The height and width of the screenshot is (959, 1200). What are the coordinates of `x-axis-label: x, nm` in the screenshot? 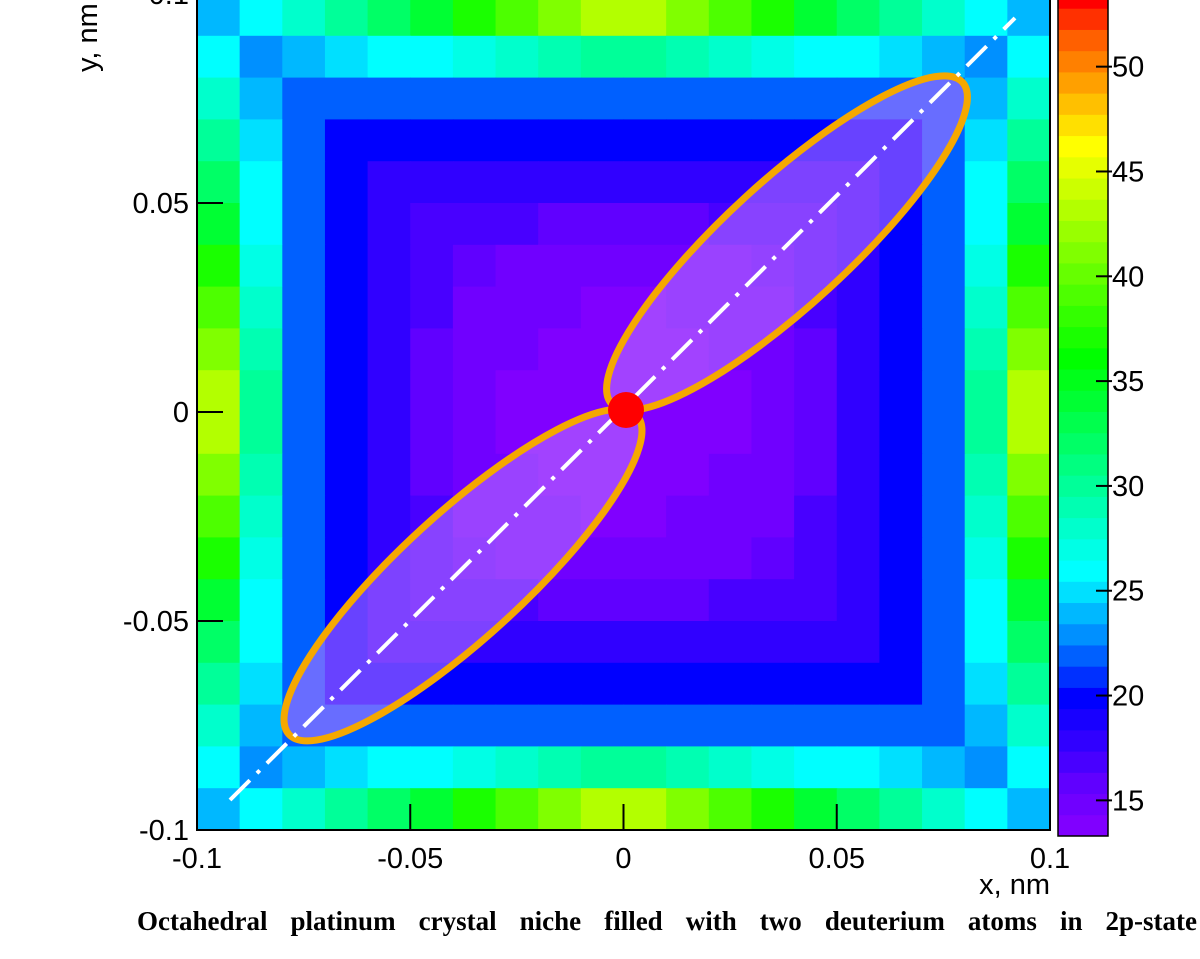 It's located at (1014, 884).